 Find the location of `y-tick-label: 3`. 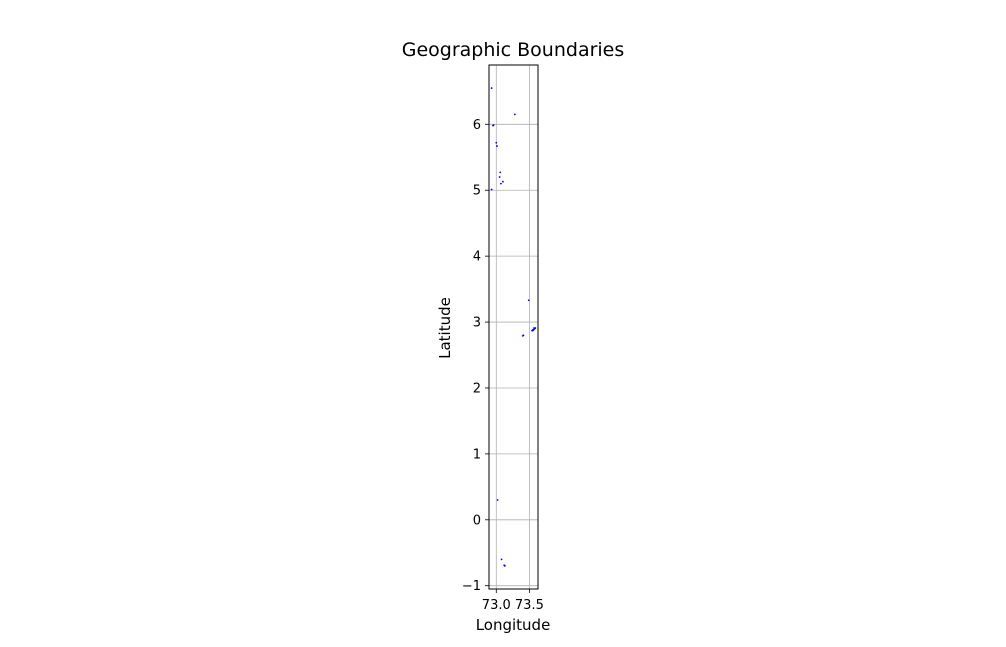

y-tick-label: 3 is located at coordinates (477, 323).